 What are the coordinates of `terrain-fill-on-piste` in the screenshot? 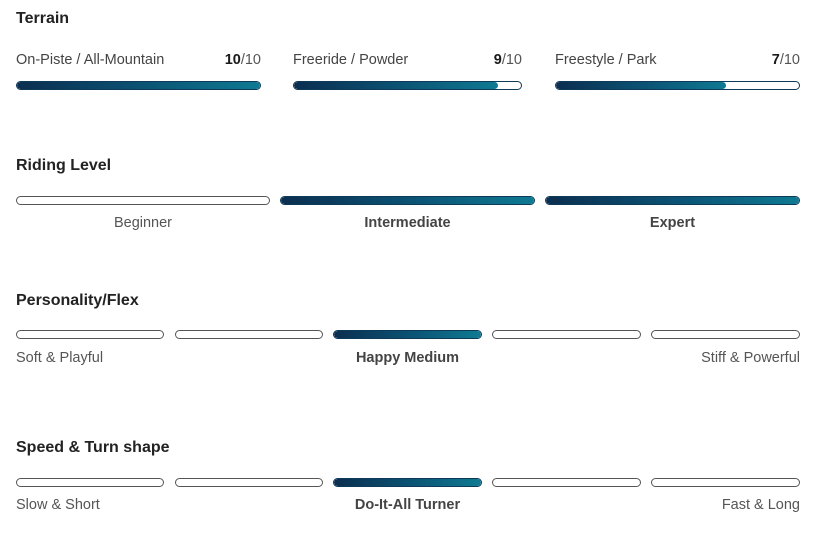 It's located at (138, 85).